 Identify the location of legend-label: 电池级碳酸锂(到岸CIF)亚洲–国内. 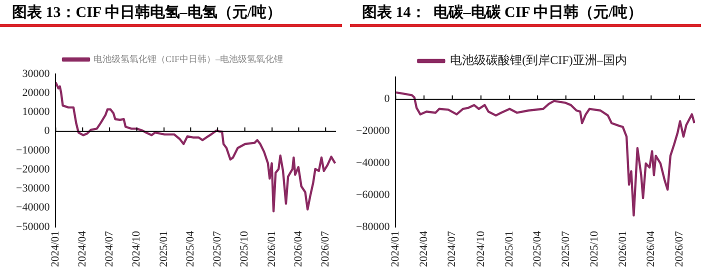
(538, 60).